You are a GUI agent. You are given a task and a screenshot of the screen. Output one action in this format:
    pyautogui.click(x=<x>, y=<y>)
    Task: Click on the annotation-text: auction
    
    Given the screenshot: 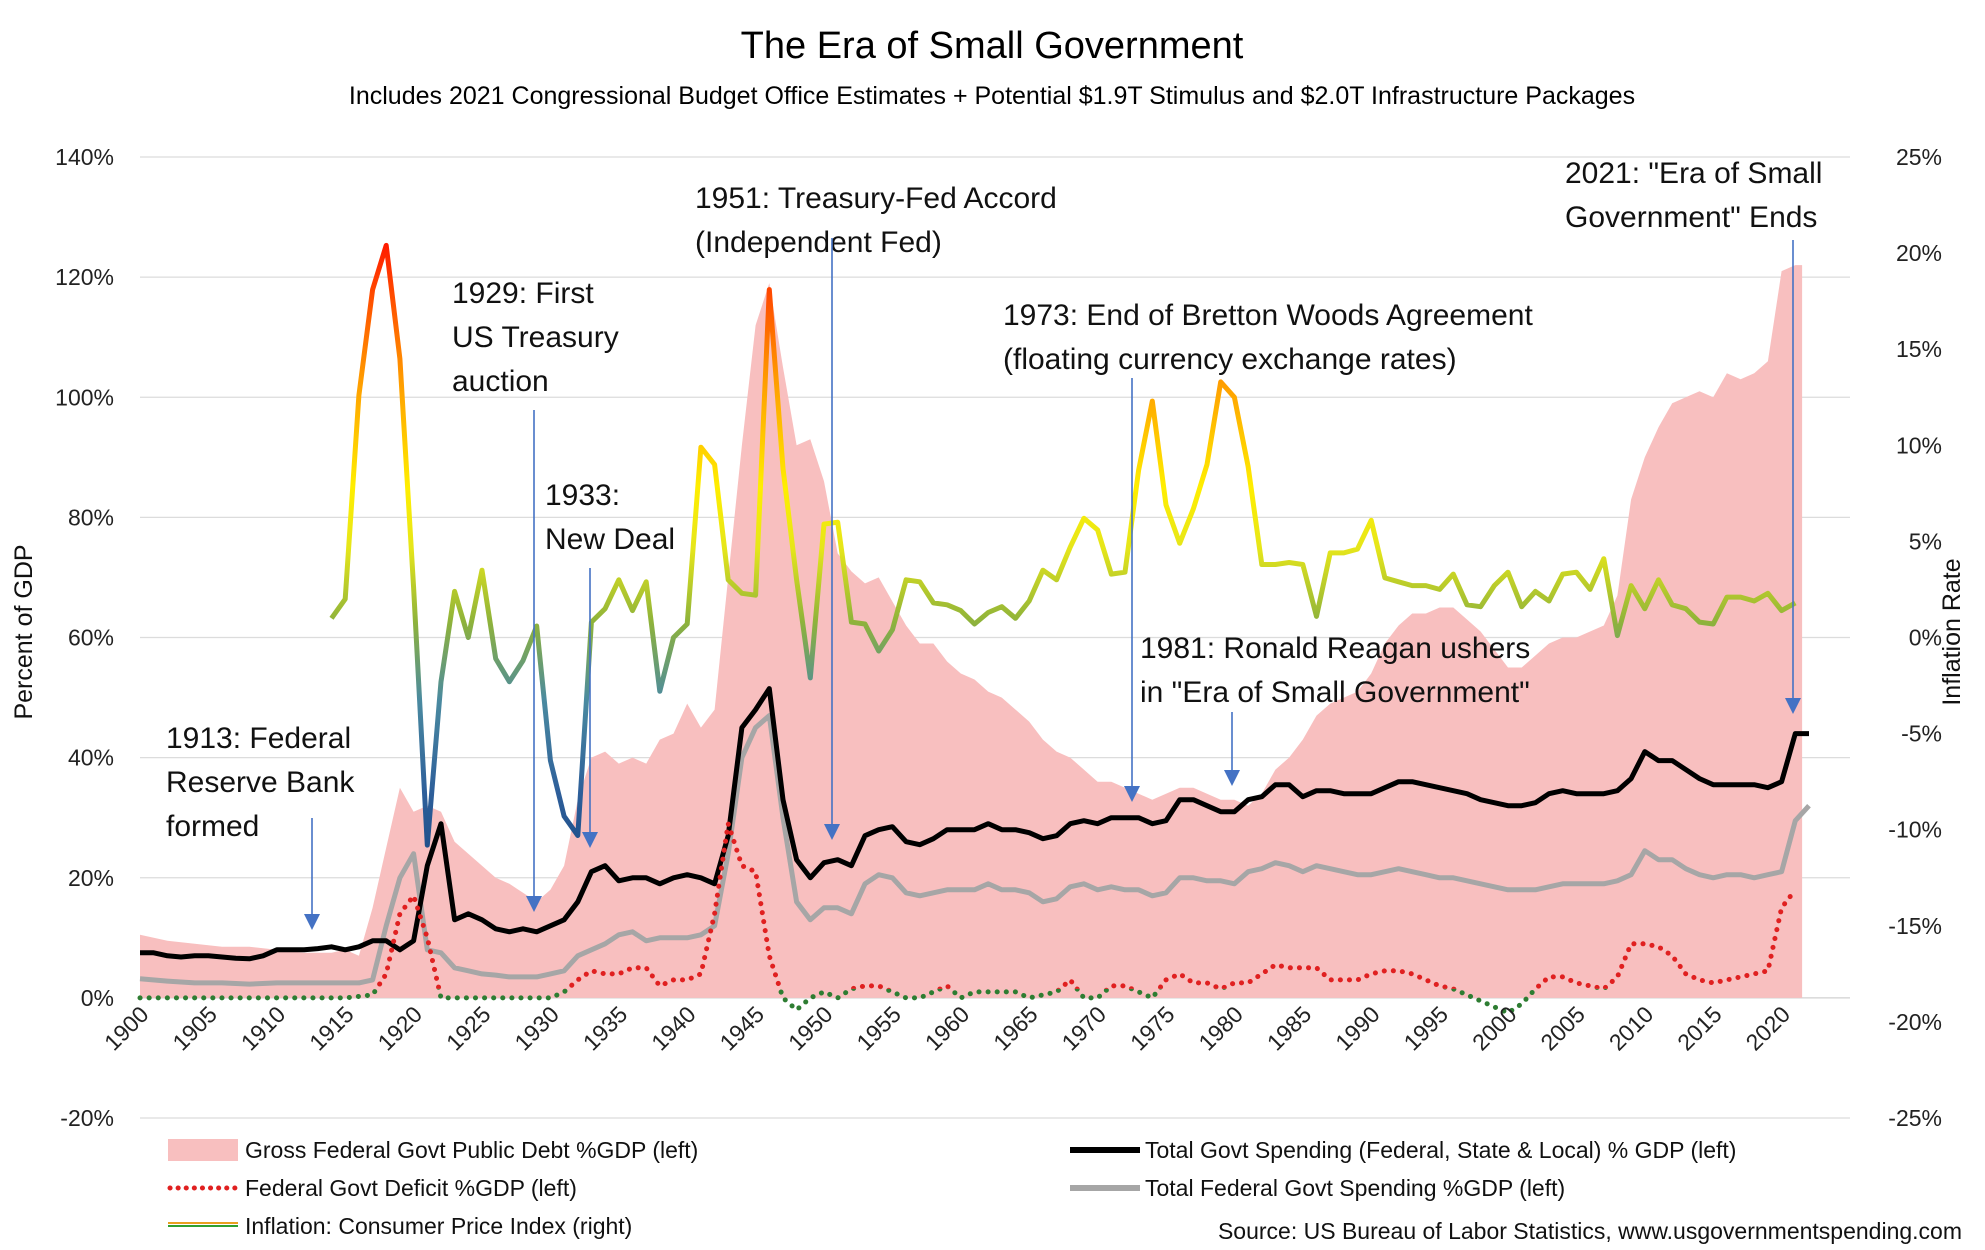 What is the action you would take?
    pyautogui.click(x=500, y=381)
    